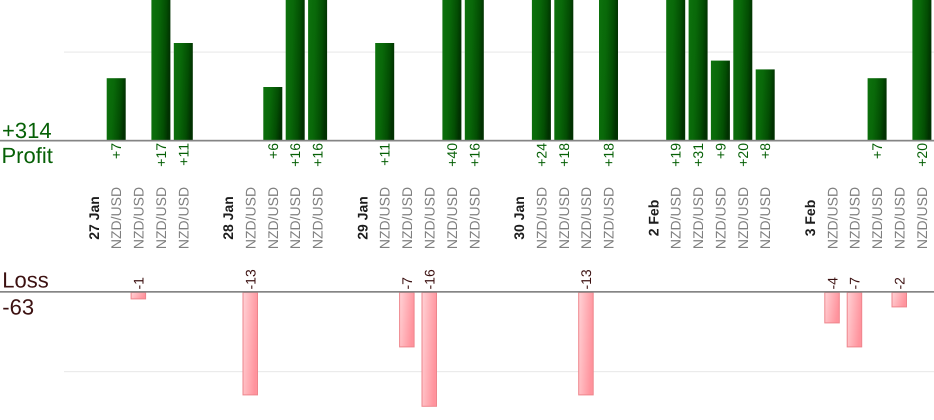 The image size is (934, 420). Describe the element at coordinates (900, 283) in the screenshot. I see `svg-text: -2` at that location.